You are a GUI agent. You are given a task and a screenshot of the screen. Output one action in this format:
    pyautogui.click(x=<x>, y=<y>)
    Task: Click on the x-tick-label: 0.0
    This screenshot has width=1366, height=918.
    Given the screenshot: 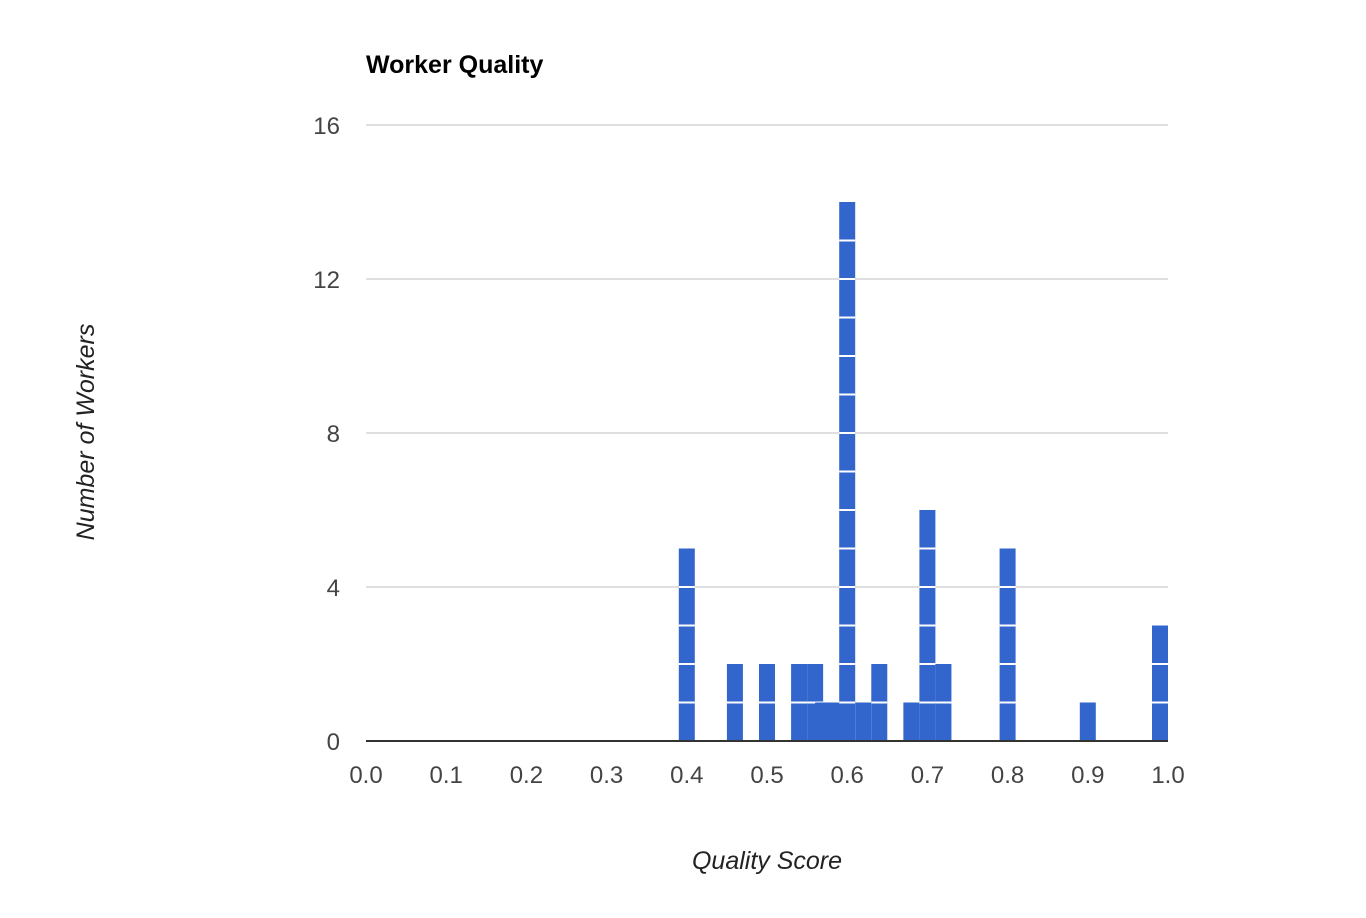 What is the action you would take?
    pyautogui.click(x=365, y=775)
    